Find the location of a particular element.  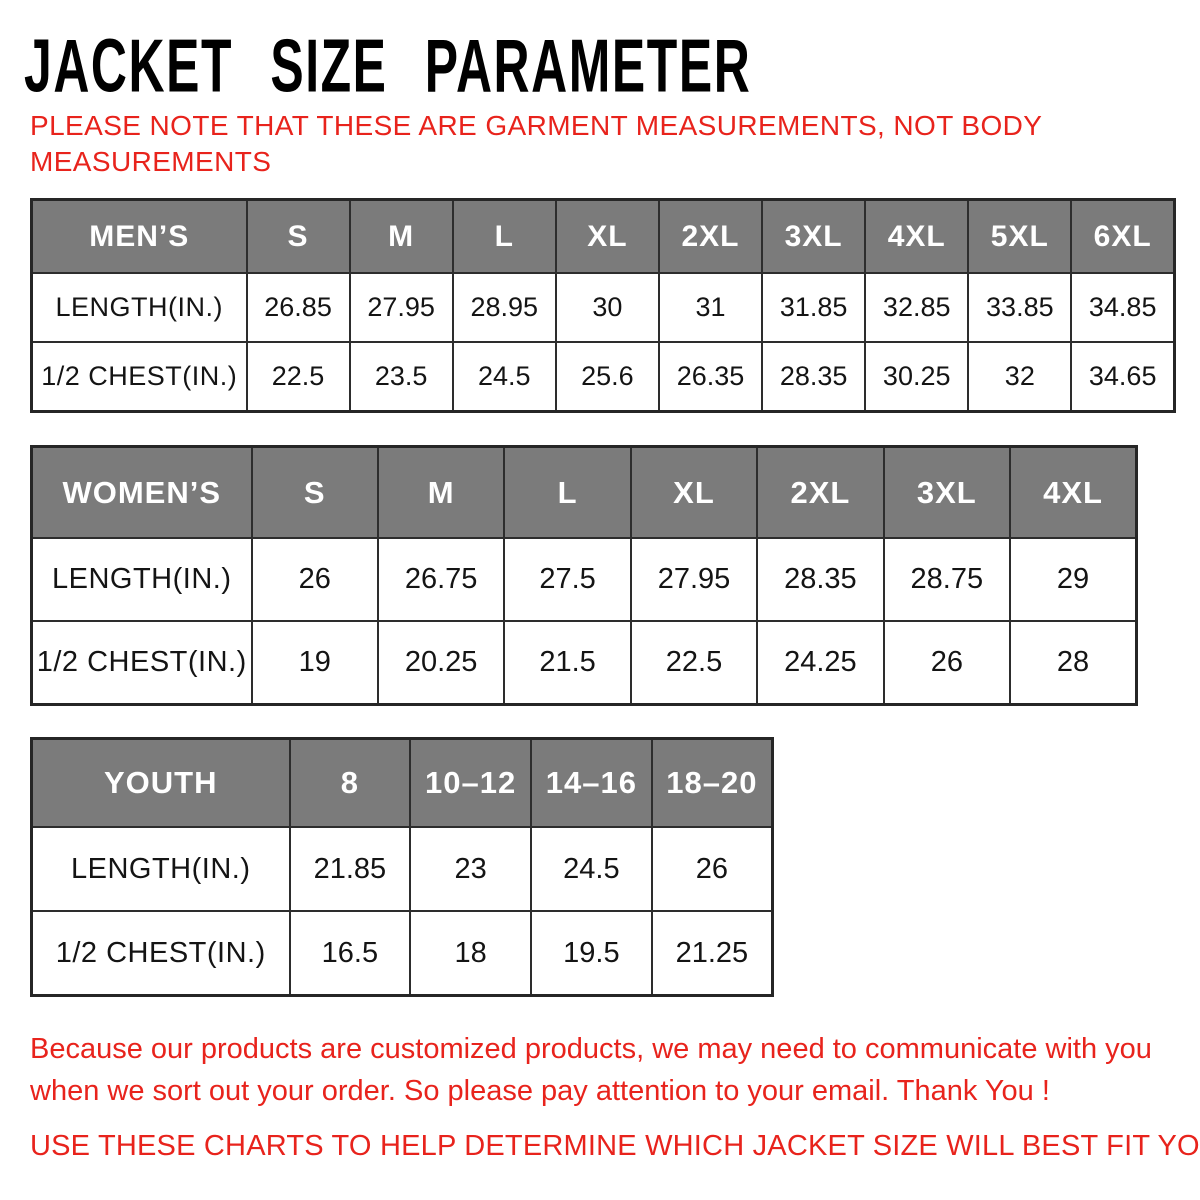

youth-table-row: LENGTH(IN.) 21.85 23 24.5 26 is located at coordinates (402, 869).